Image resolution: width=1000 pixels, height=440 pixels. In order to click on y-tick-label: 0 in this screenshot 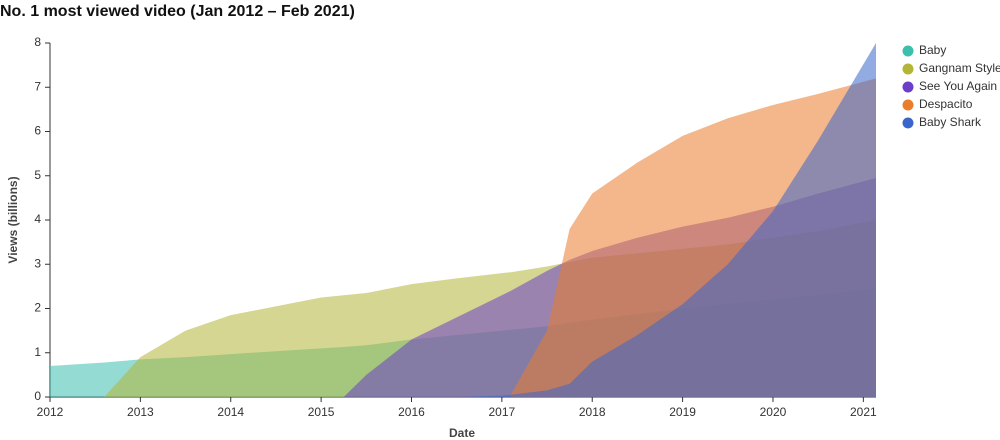, I will do `click(37, 396)`.